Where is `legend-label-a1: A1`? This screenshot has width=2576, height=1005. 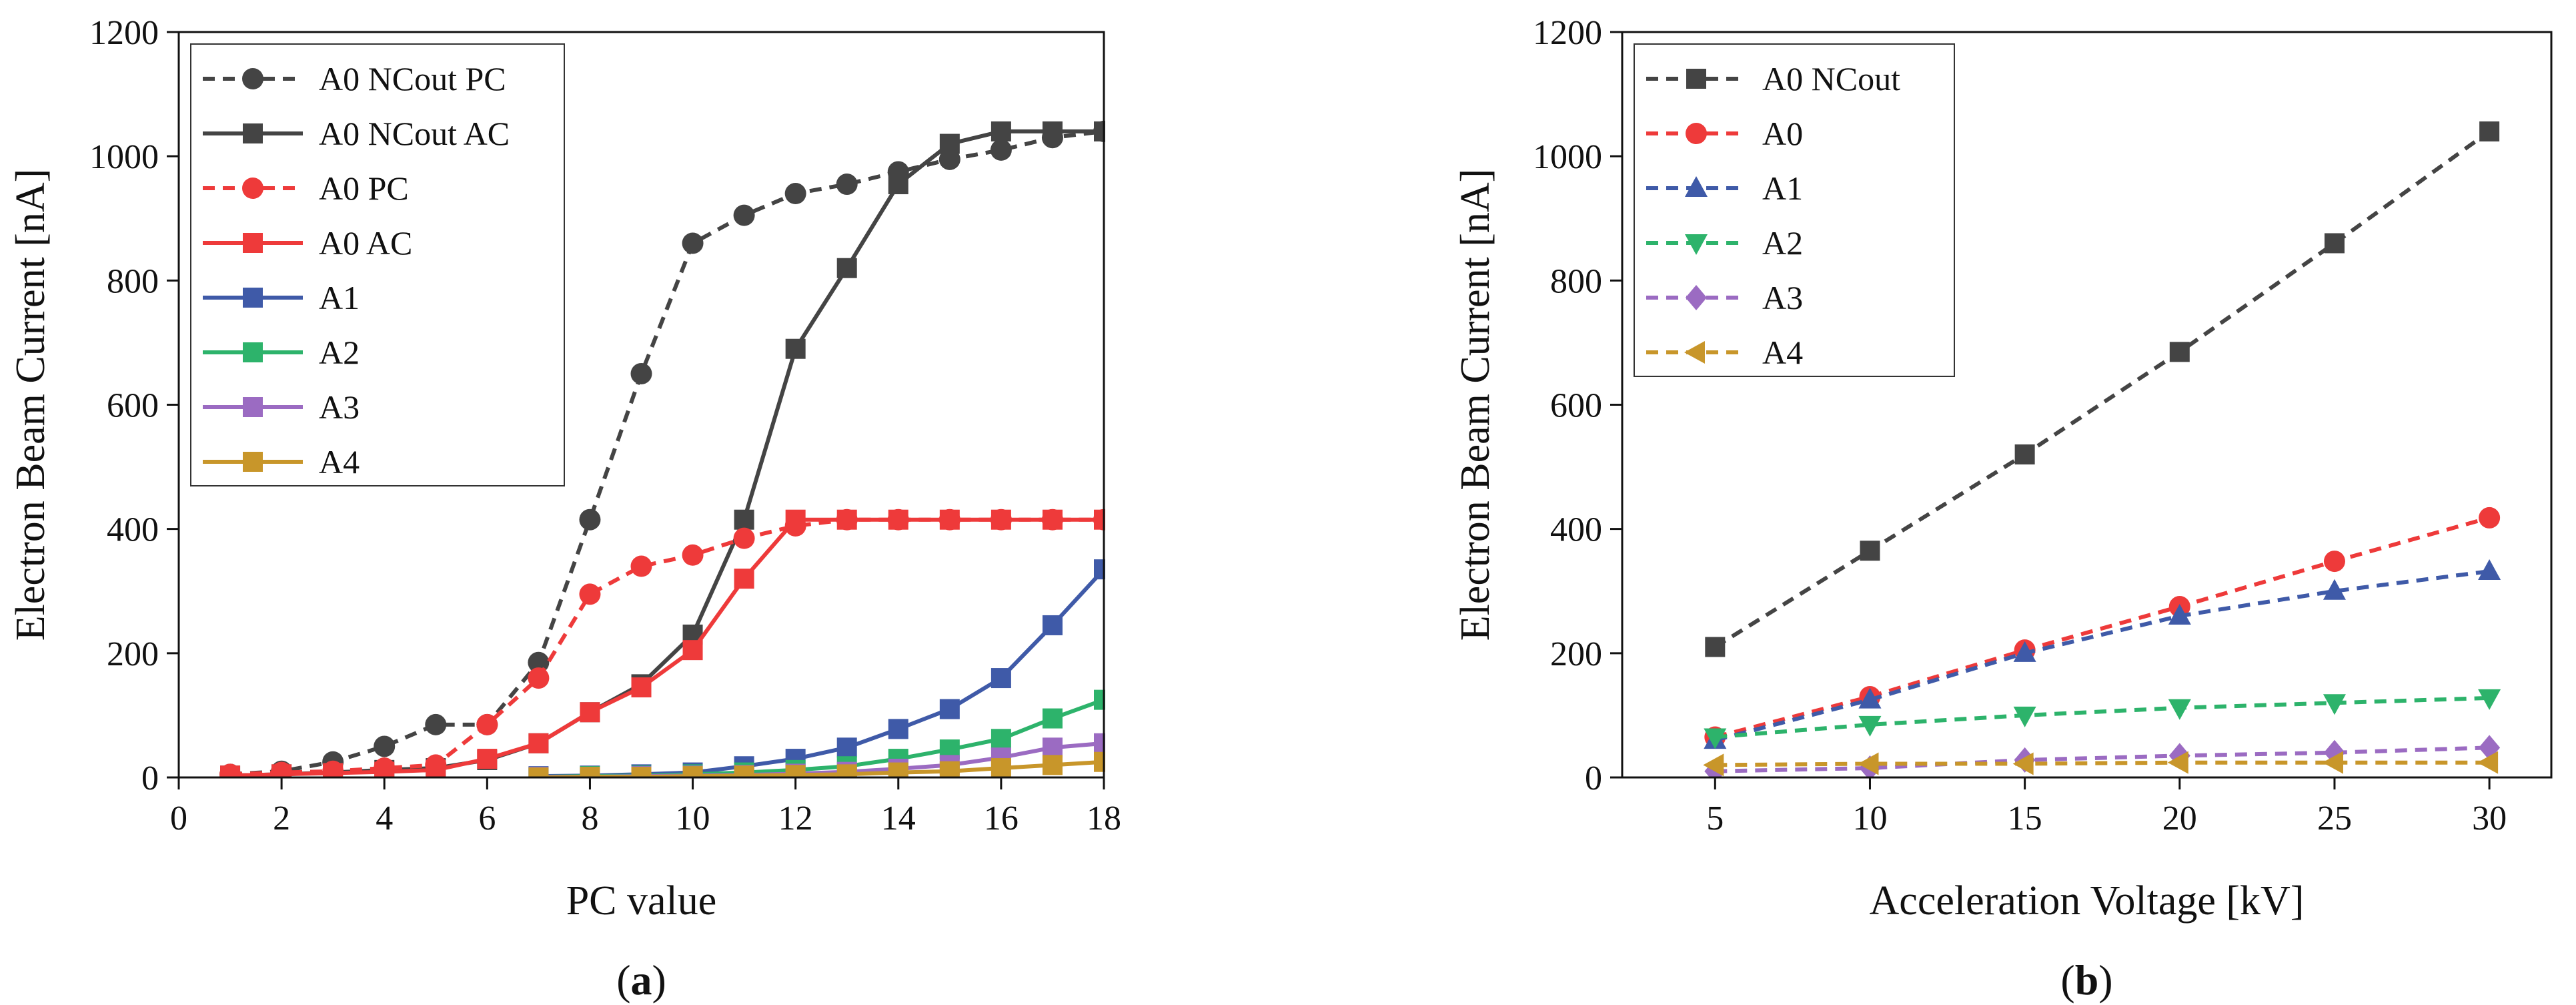
legend-label-a1: A1 is located at coordinates (1783, 188).